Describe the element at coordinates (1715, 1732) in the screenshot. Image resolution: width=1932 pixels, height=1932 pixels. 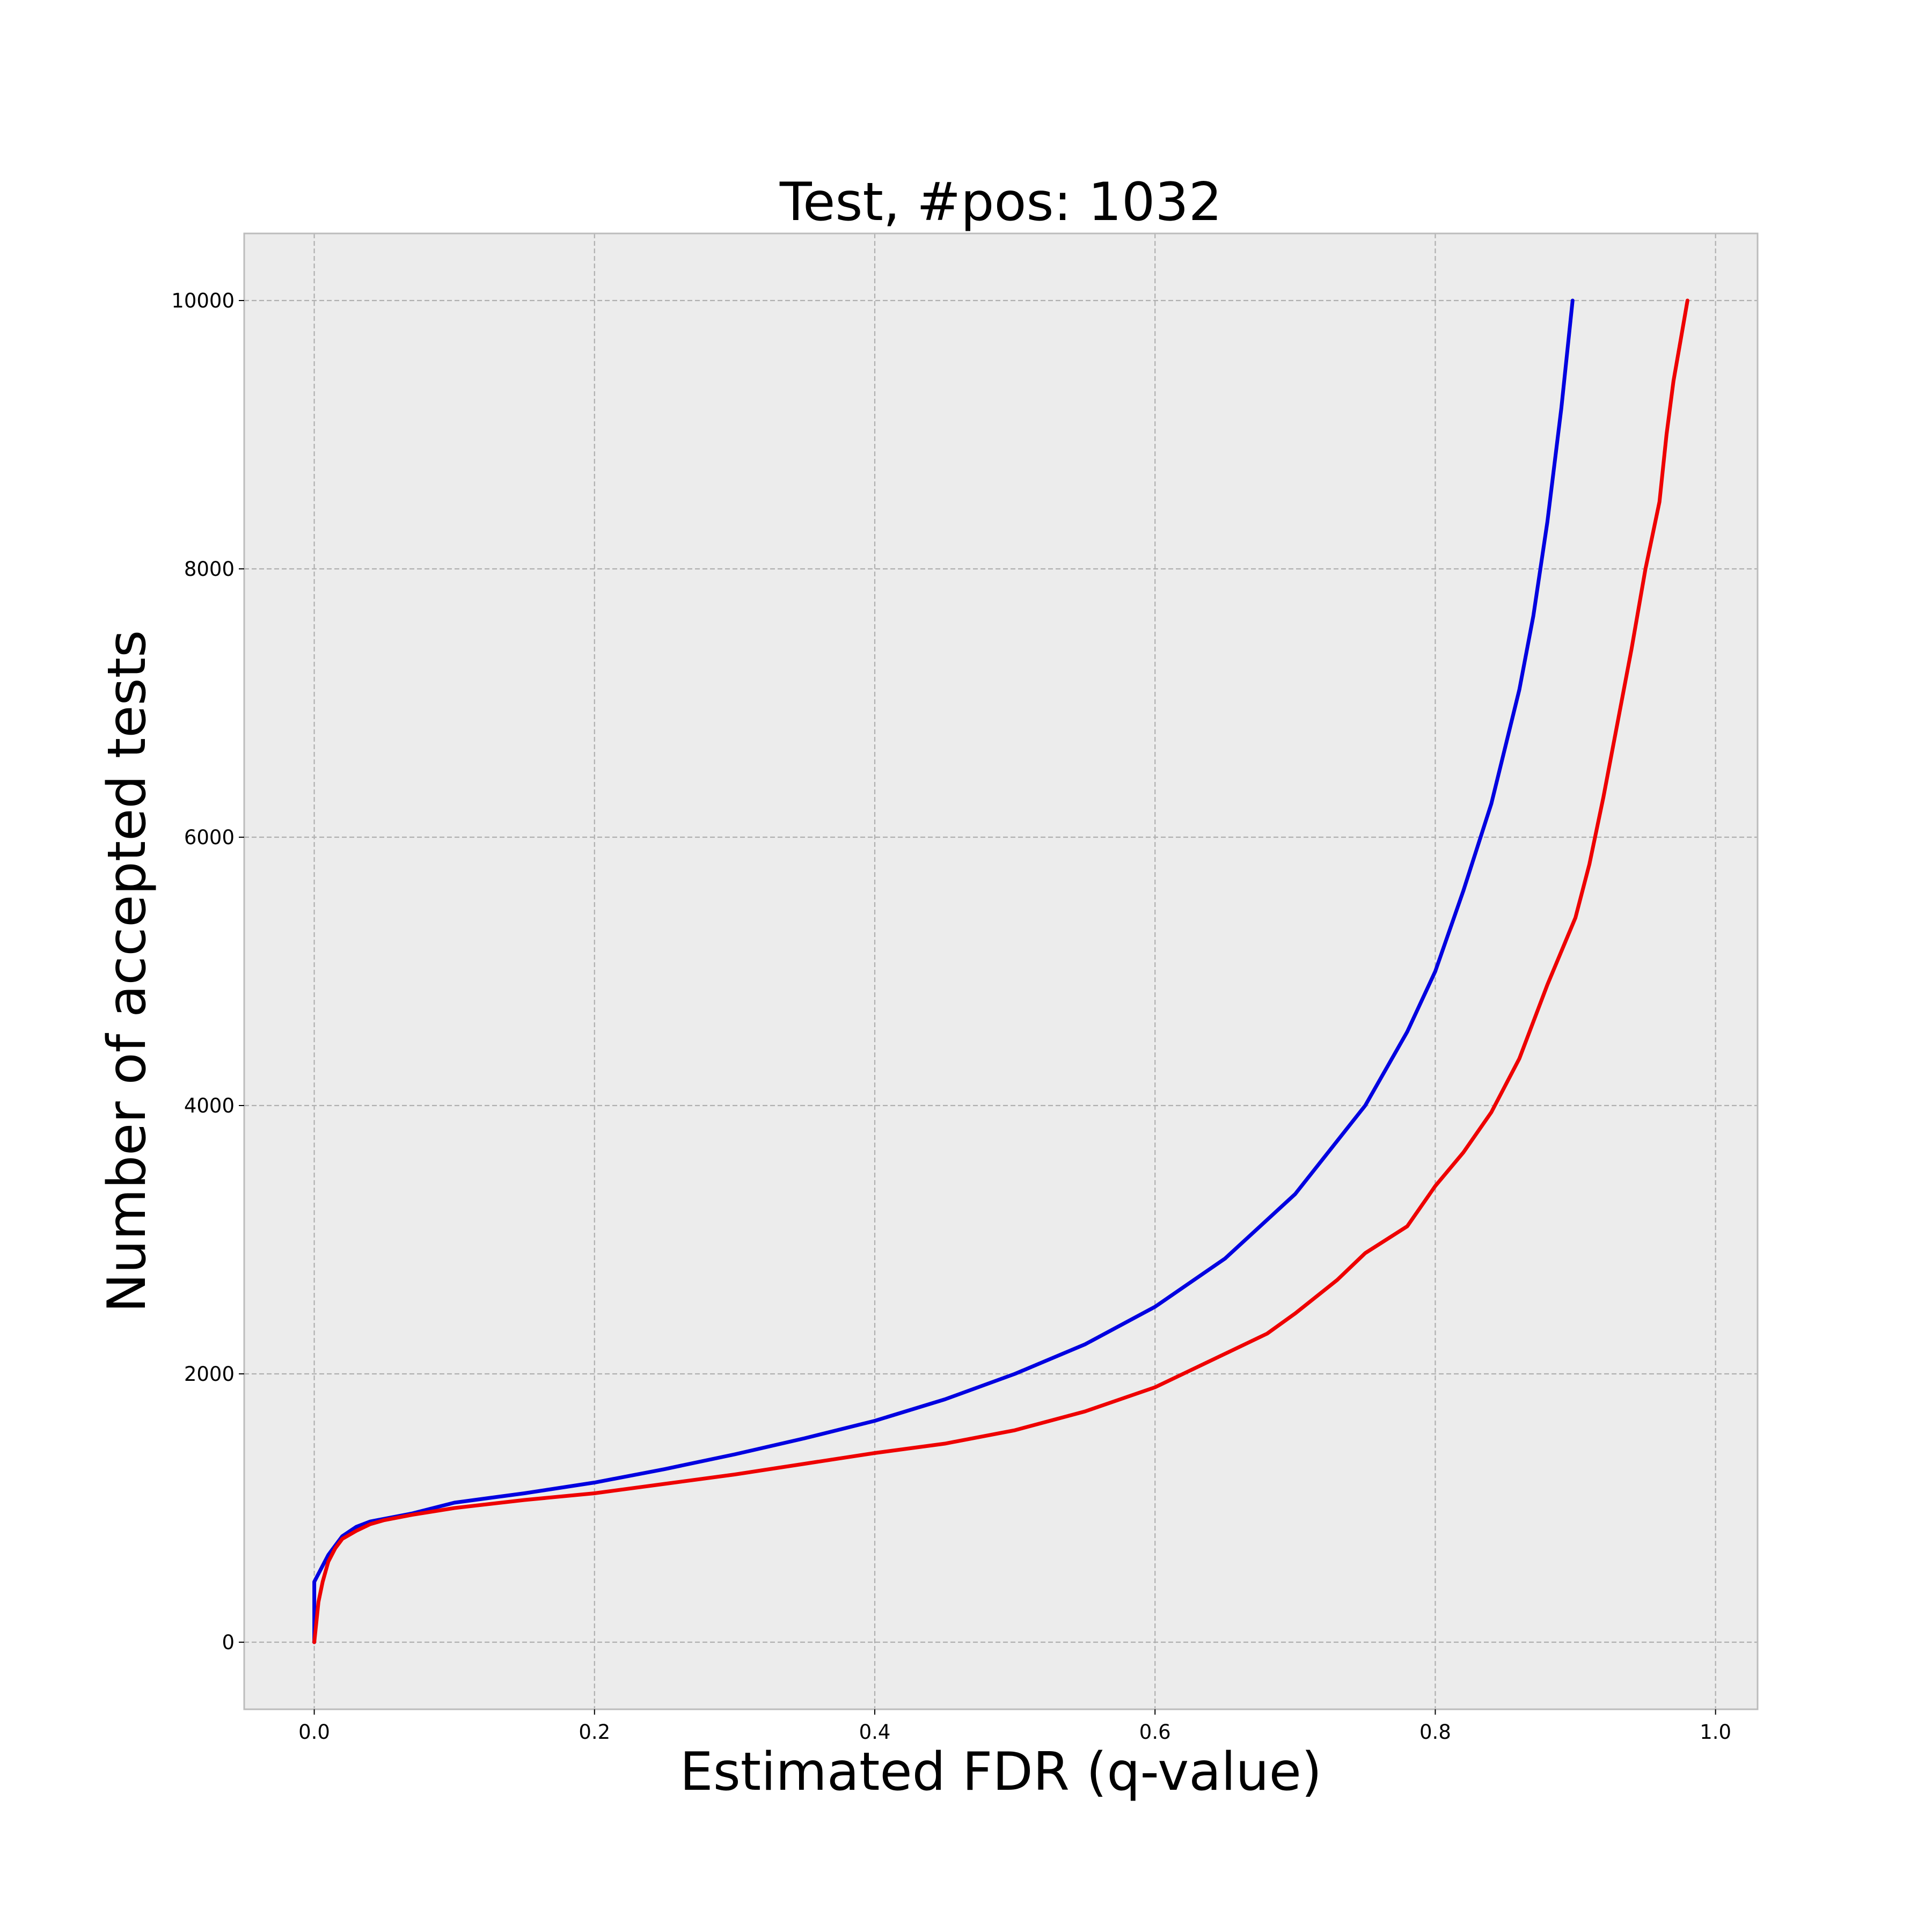
I see `x-tick-label: 1.0` at that location.